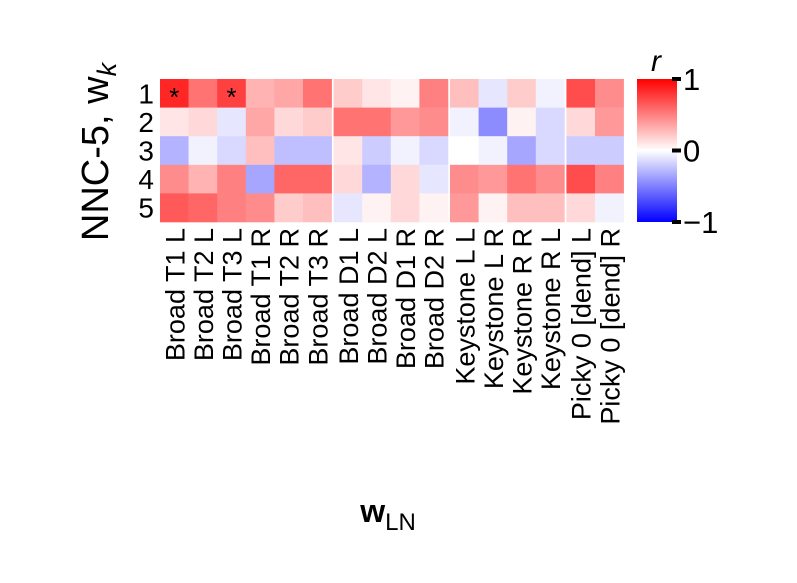 Image resolution: width=797 pixels, height=583 pixels. I want to click on row-tick-label: 3, so click(146, 151).